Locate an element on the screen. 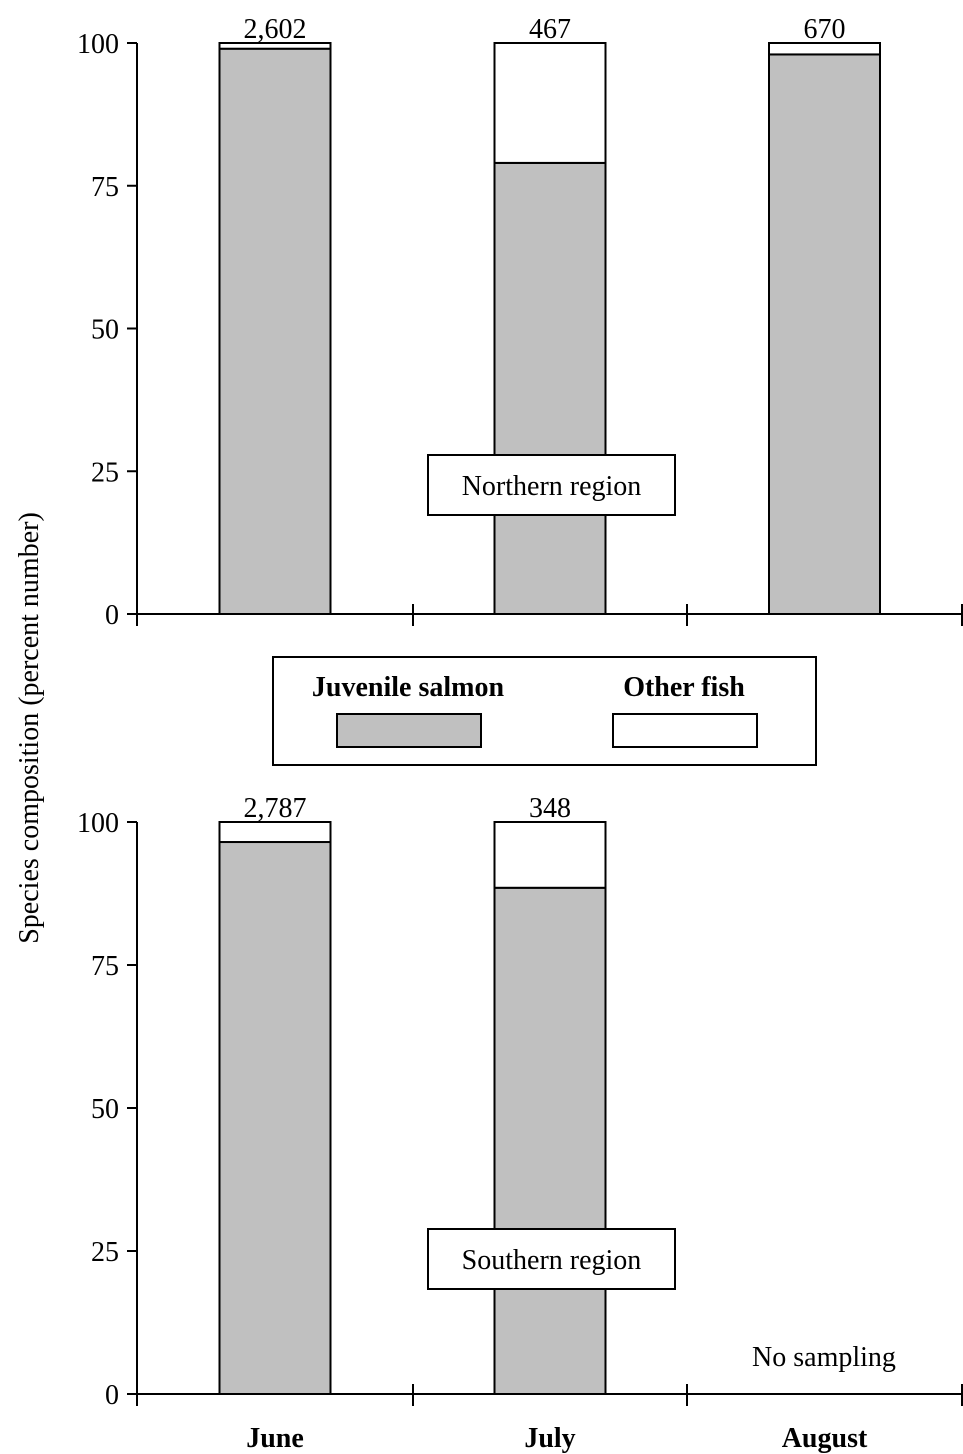 The height and width of the screenshot is (1454, 963). bar-juvenile-salmon-august is located at coordinates (824, 334).